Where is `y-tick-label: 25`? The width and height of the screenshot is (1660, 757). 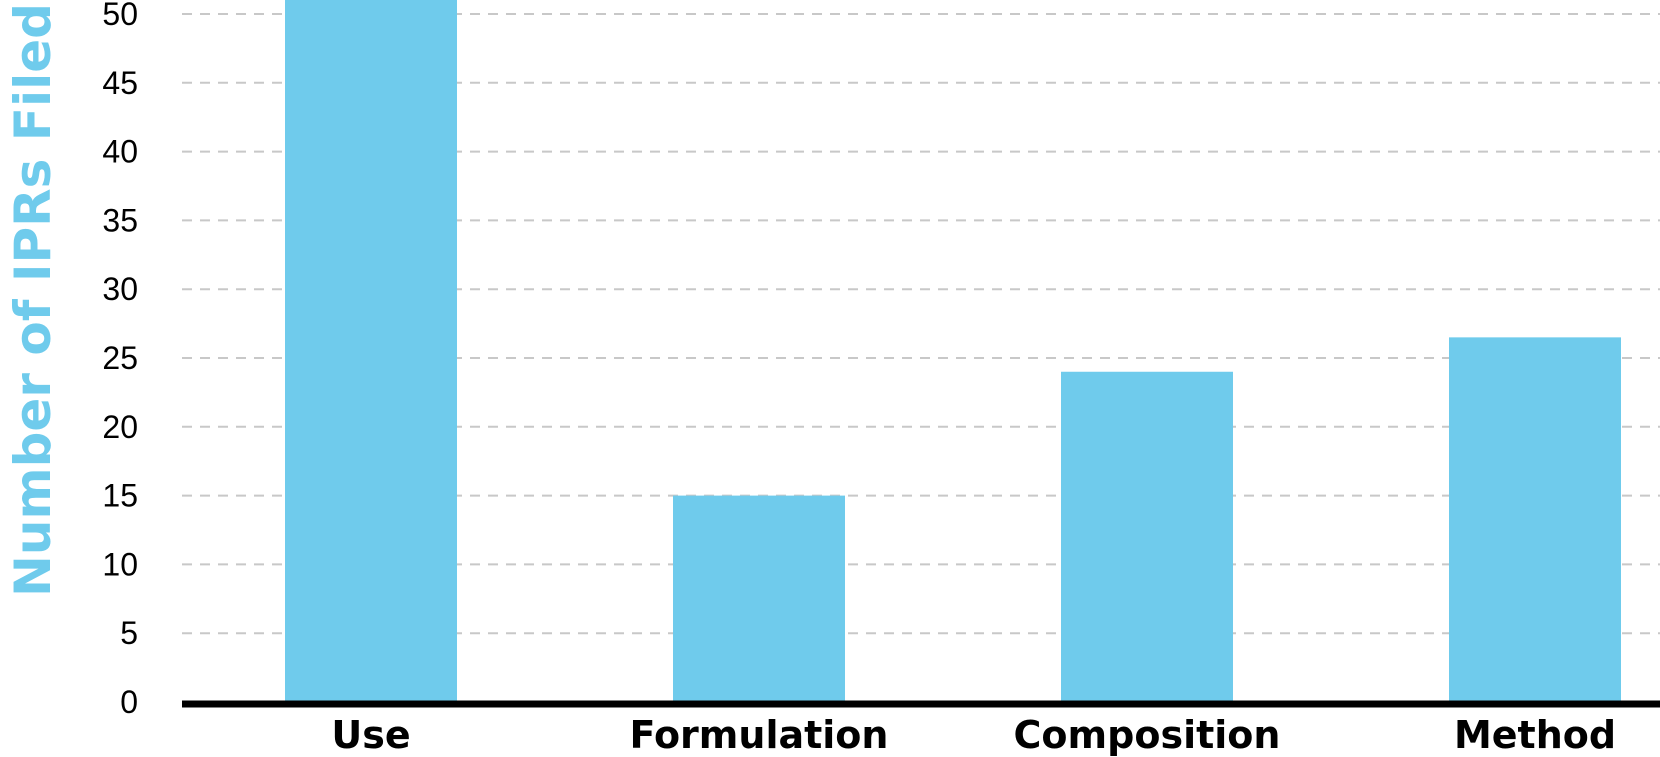 y-tick-label: 25 is located at coordinates (120, 358).